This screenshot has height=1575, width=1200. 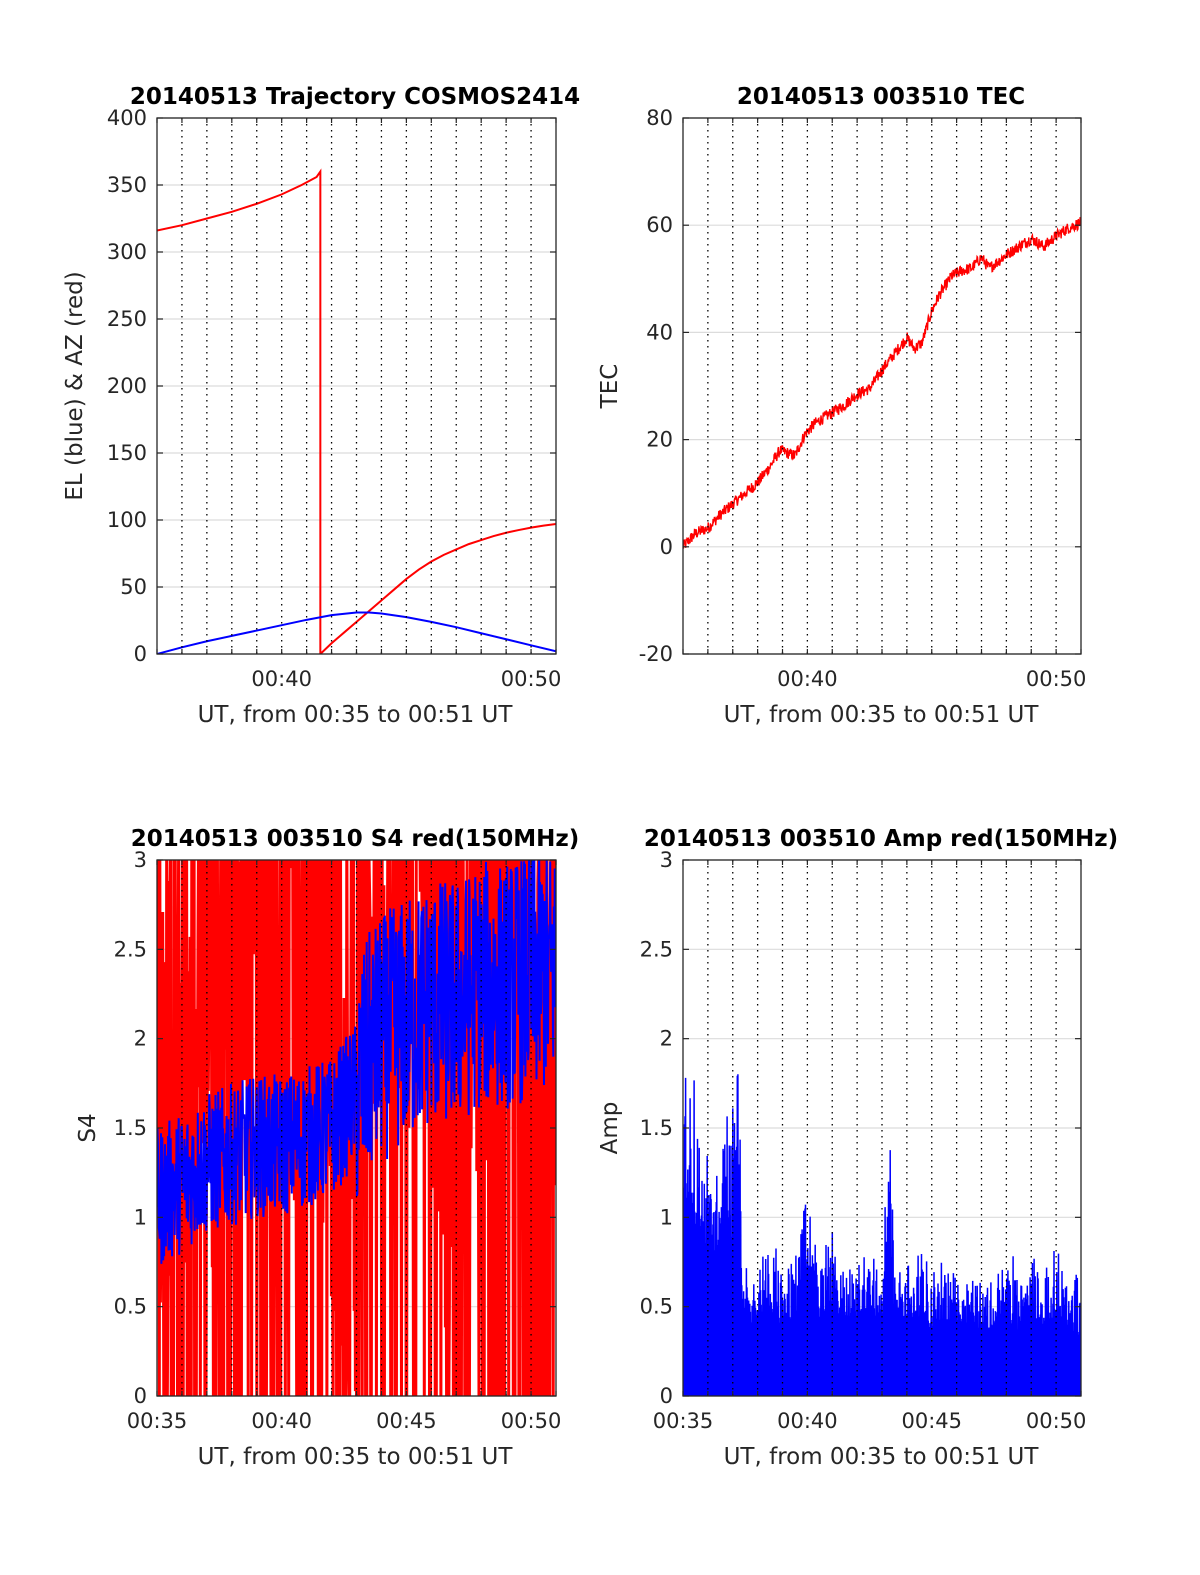 What do you see at coordinates (127, 453) in the screenshot?
I see `y-tick-label: 150` at bounding box center [127, 453].